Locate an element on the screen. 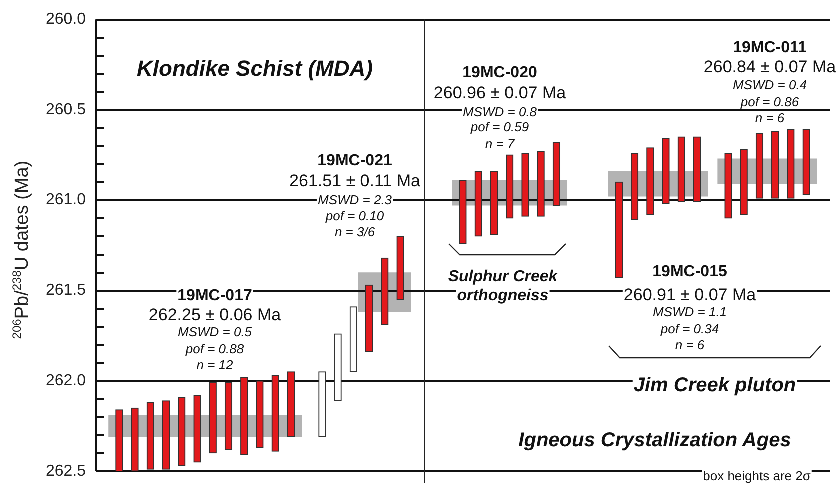  y-tick-label: 262.5 is located at coordinates (66, 471).